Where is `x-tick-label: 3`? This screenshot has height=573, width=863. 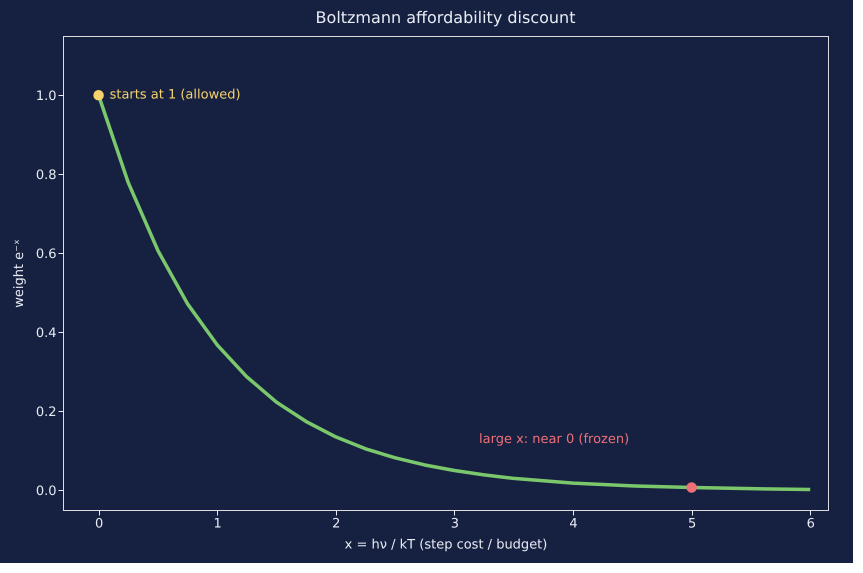 x-tick-label: 3 is located at coordinates (455, 524).